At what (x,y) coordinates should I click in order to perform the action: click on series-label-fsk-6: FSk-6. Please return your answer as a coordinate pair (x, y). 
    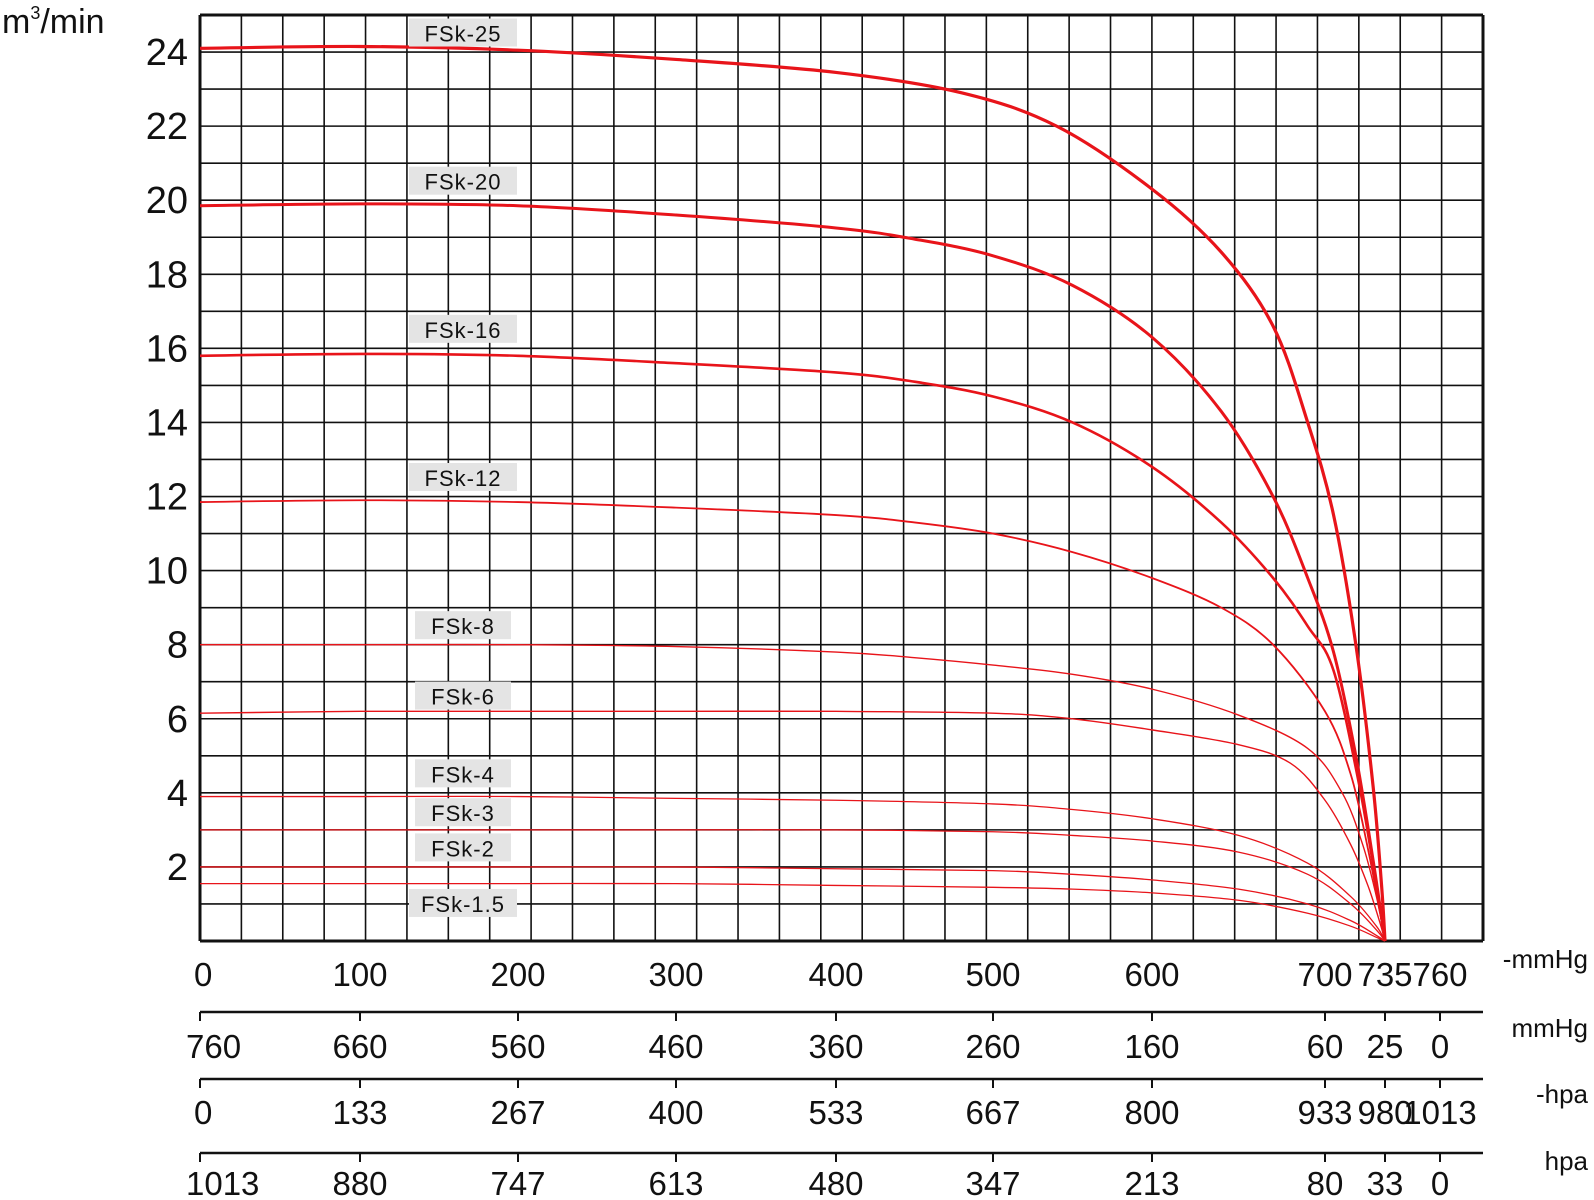
    Looking at the image, I should click on (463, 697).